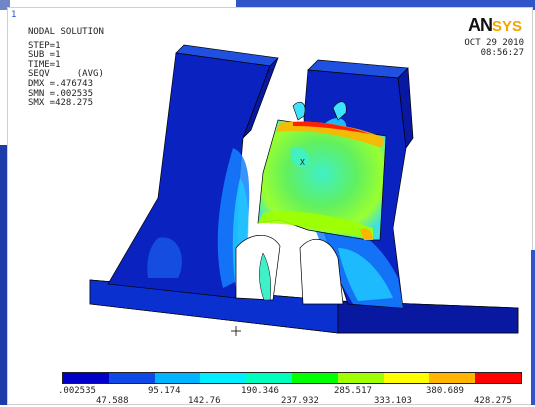 This screenshot has width=535, height=407. I want to click on legend-label-bottom-1: 47.588, so click(112, 400).